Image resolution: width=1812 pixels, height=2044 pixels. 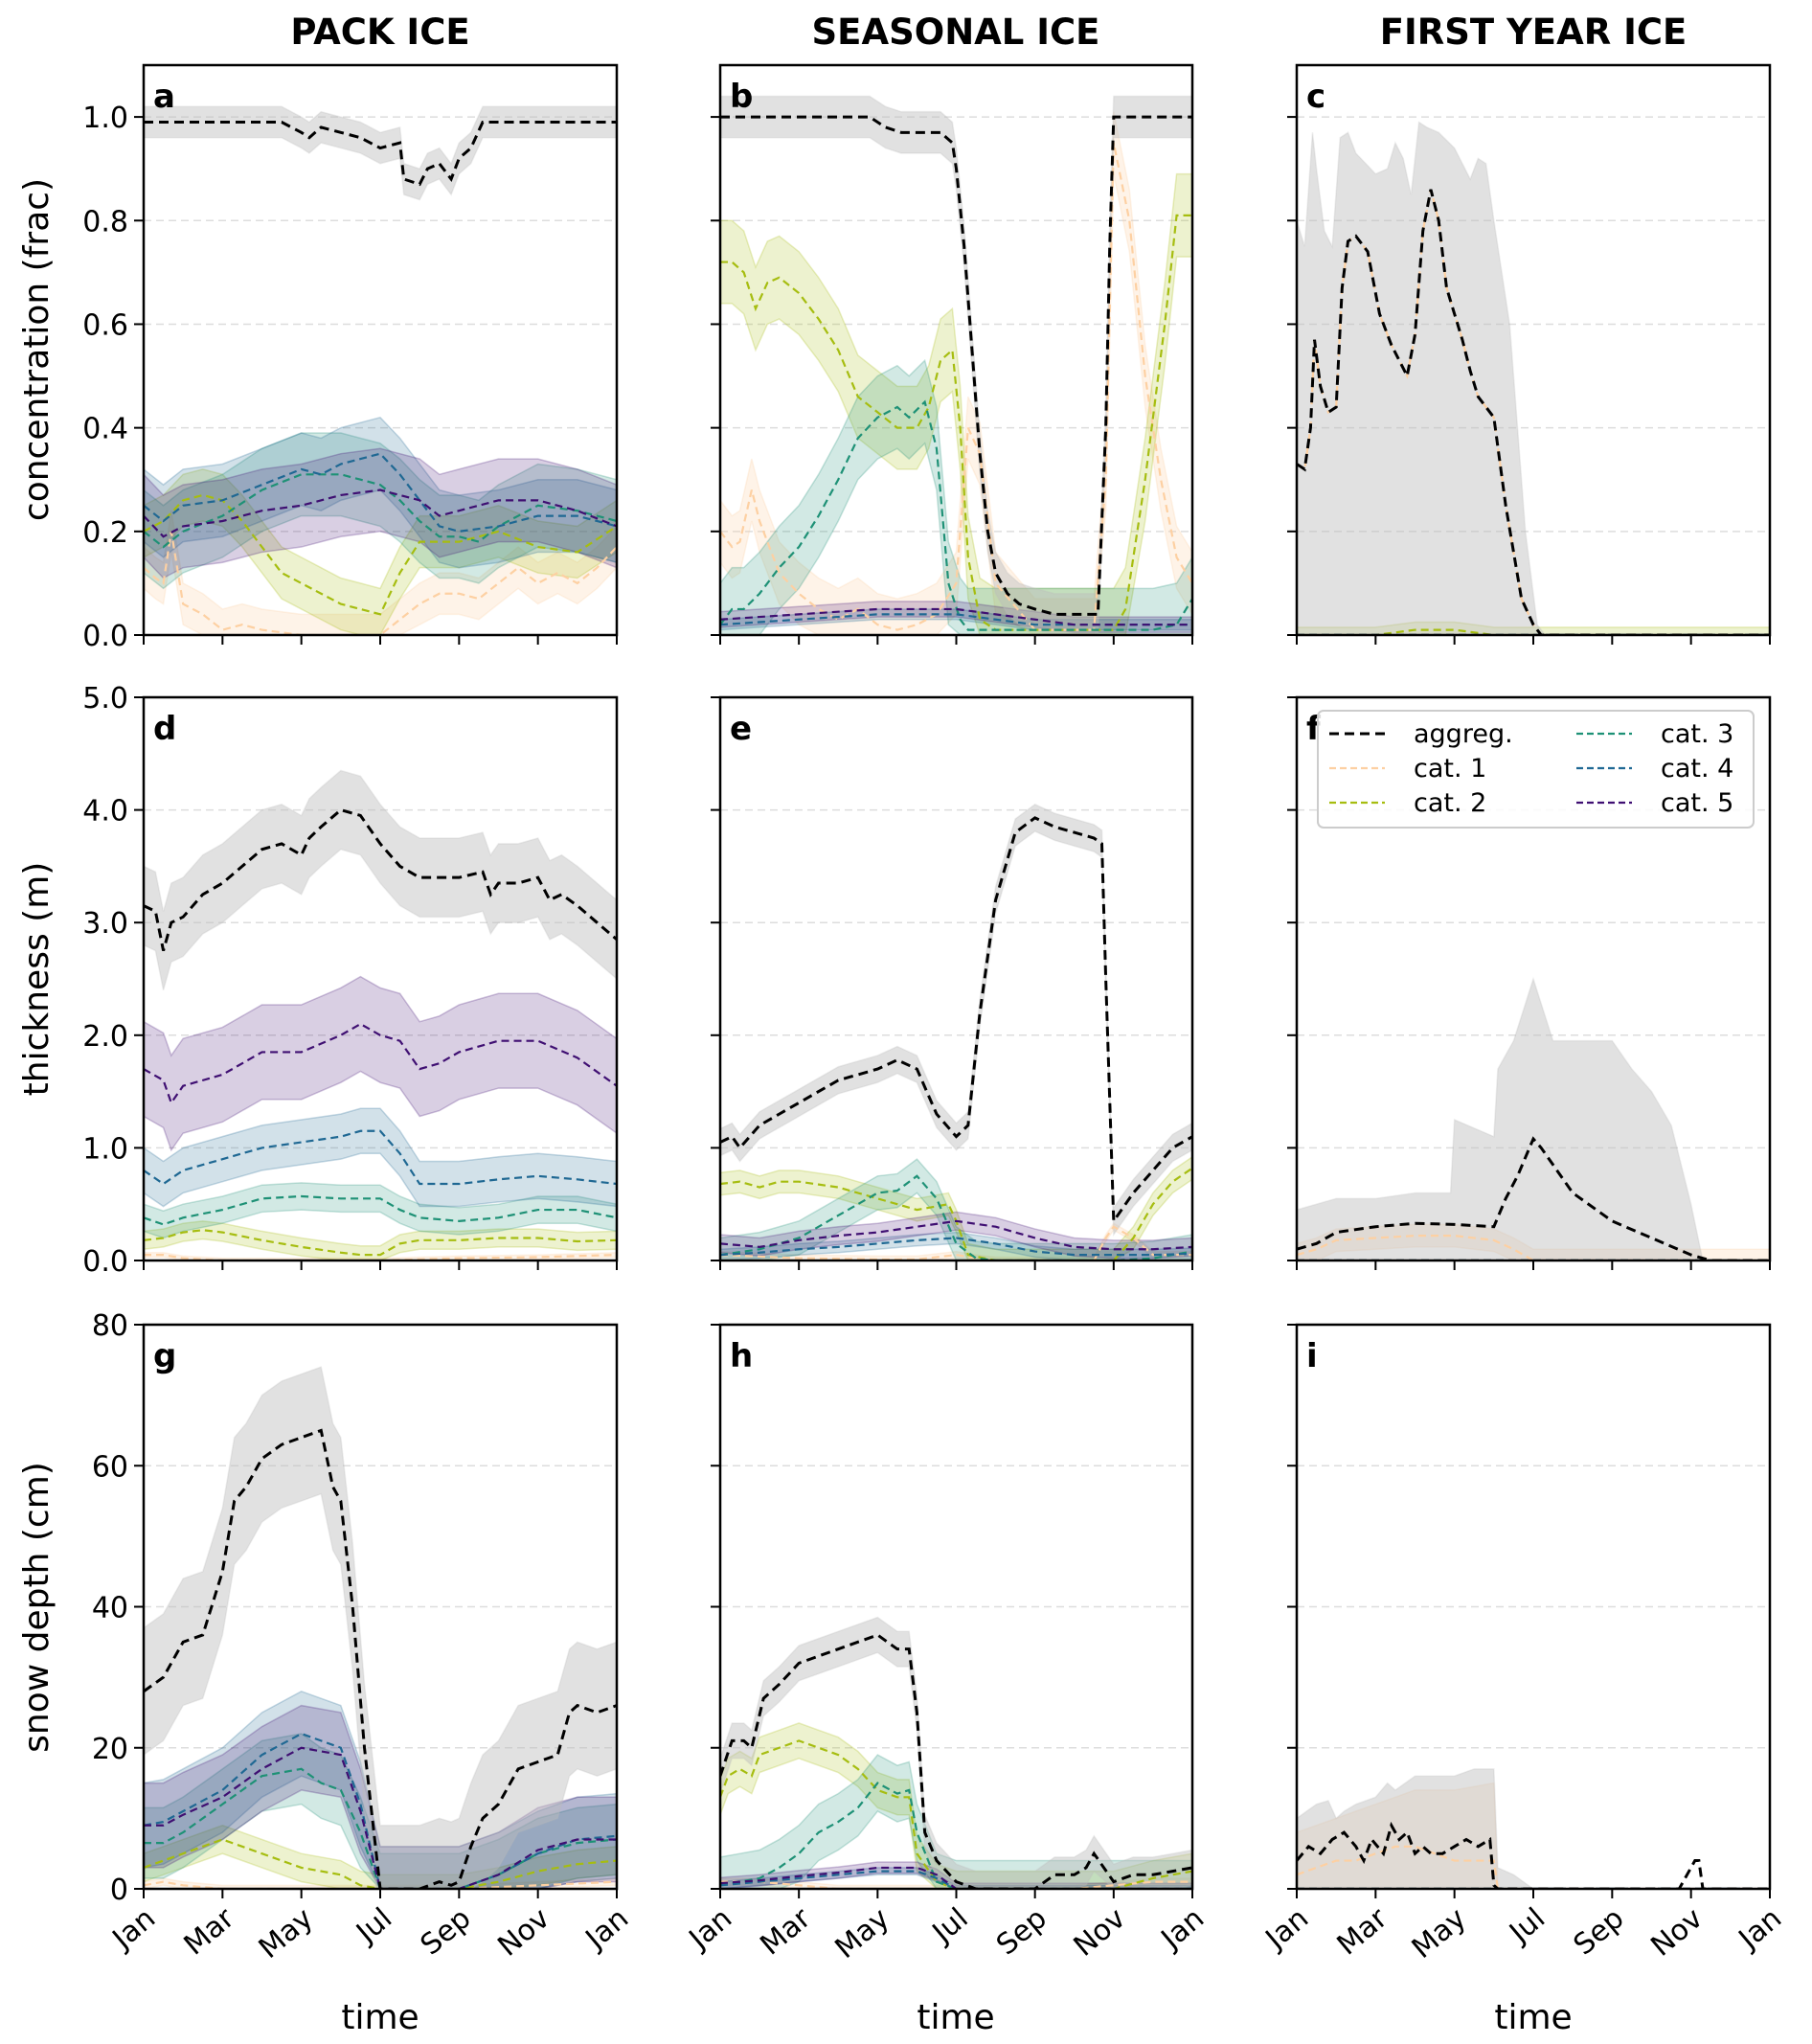 What do you see at coordinates (1533, 32) in the screenshot?
I see `column-title-first-year-ice: FIRST YEAR ICE` at bounding box center [1533, 32].